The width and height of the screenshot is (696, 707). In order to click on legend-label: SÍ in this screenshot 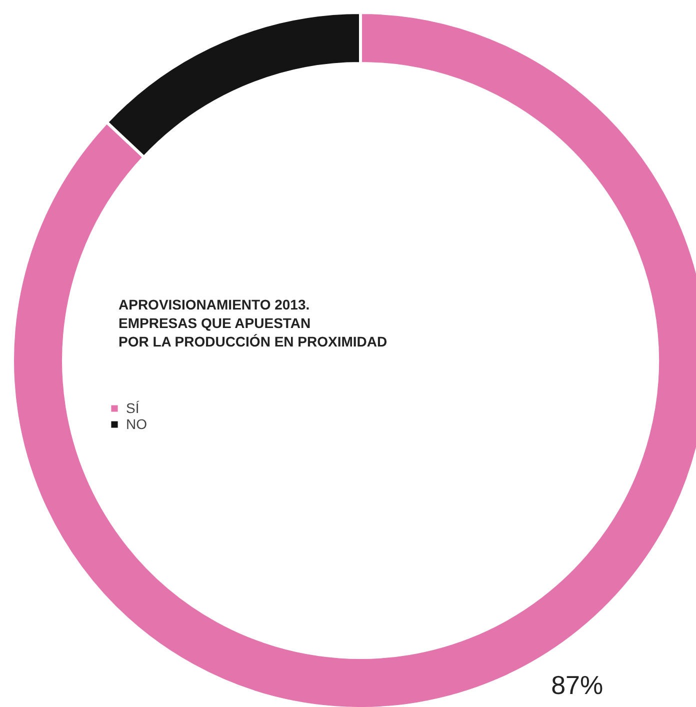, I will do `click(133, 408)`.